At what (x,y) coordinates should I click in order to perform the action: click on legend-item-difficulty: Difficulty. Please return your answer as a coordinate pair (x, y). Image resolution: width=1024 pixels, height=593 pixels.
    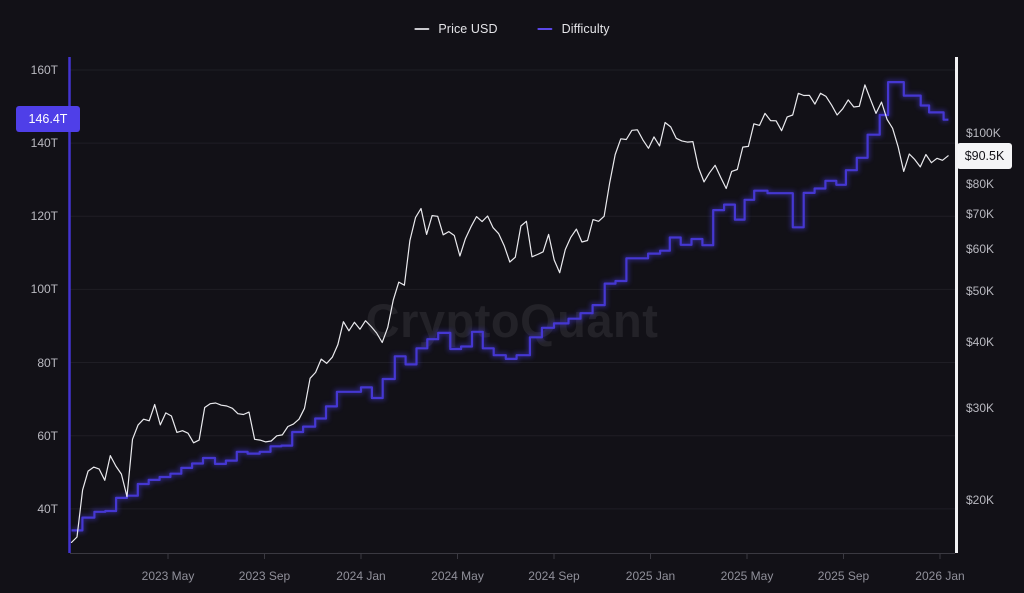
    Looking at the image, I should click on (573, 29).